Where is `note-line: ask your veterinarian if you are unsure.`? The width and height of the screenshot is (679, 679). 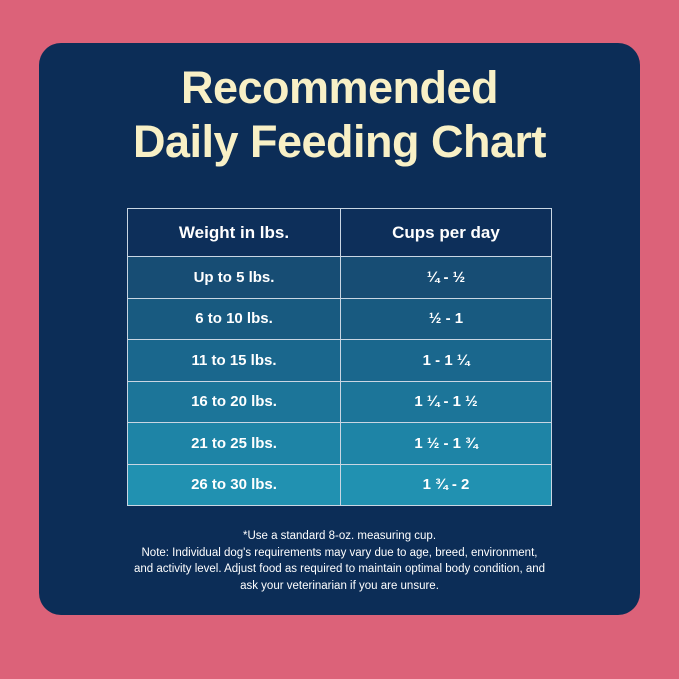
note-line: ask your veterinarian if you are unsure. is located at coordinates (339, 585).